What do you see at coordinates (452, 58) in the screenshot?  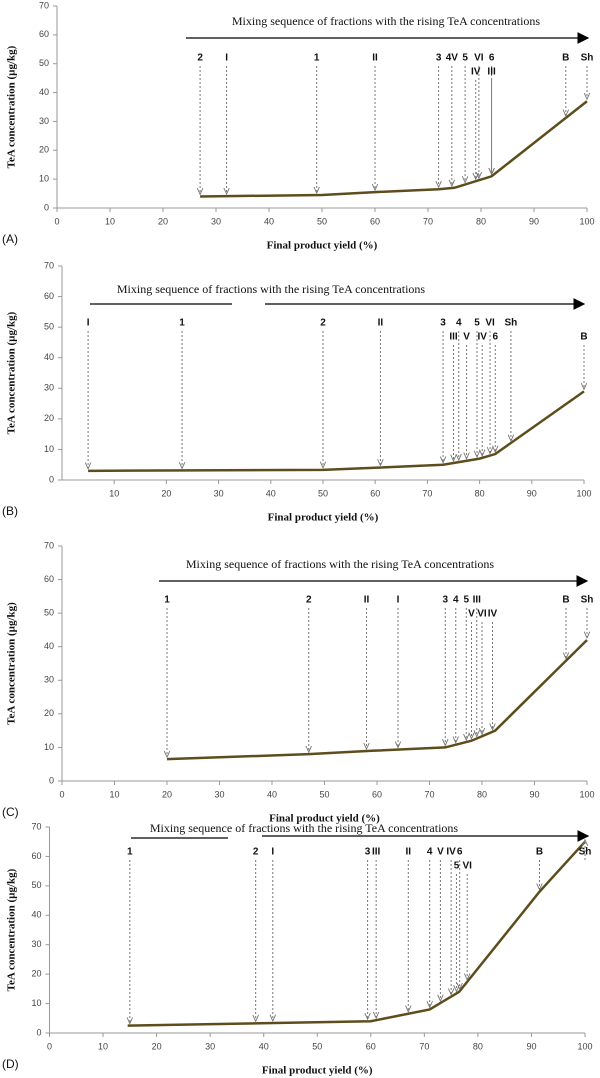 I see `fraction-label: 4V` at bounding box center [452, 58].